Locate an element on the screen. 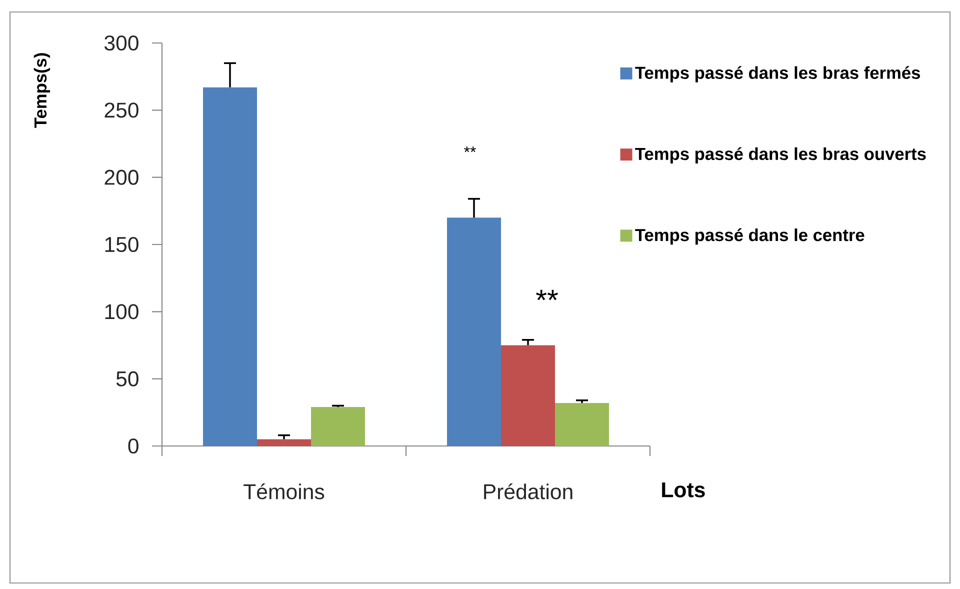 The height and width of the screenshot is (589, 960). x-tick-label: Prédation is located at coordinates (528, 491).